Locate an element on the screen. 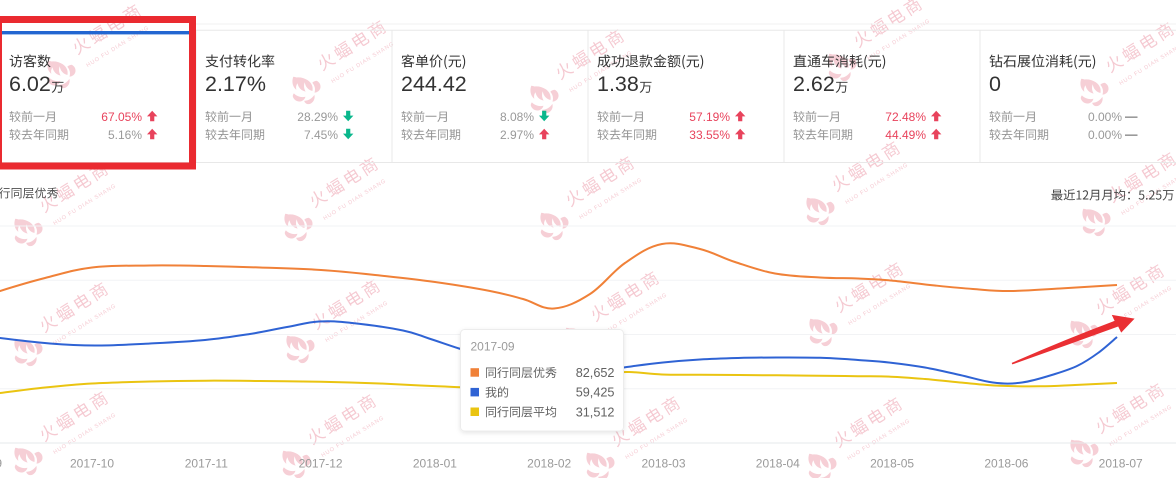 The image size is (1176, 483). svg-text: 33.55% is located at coordinates (709, 135).